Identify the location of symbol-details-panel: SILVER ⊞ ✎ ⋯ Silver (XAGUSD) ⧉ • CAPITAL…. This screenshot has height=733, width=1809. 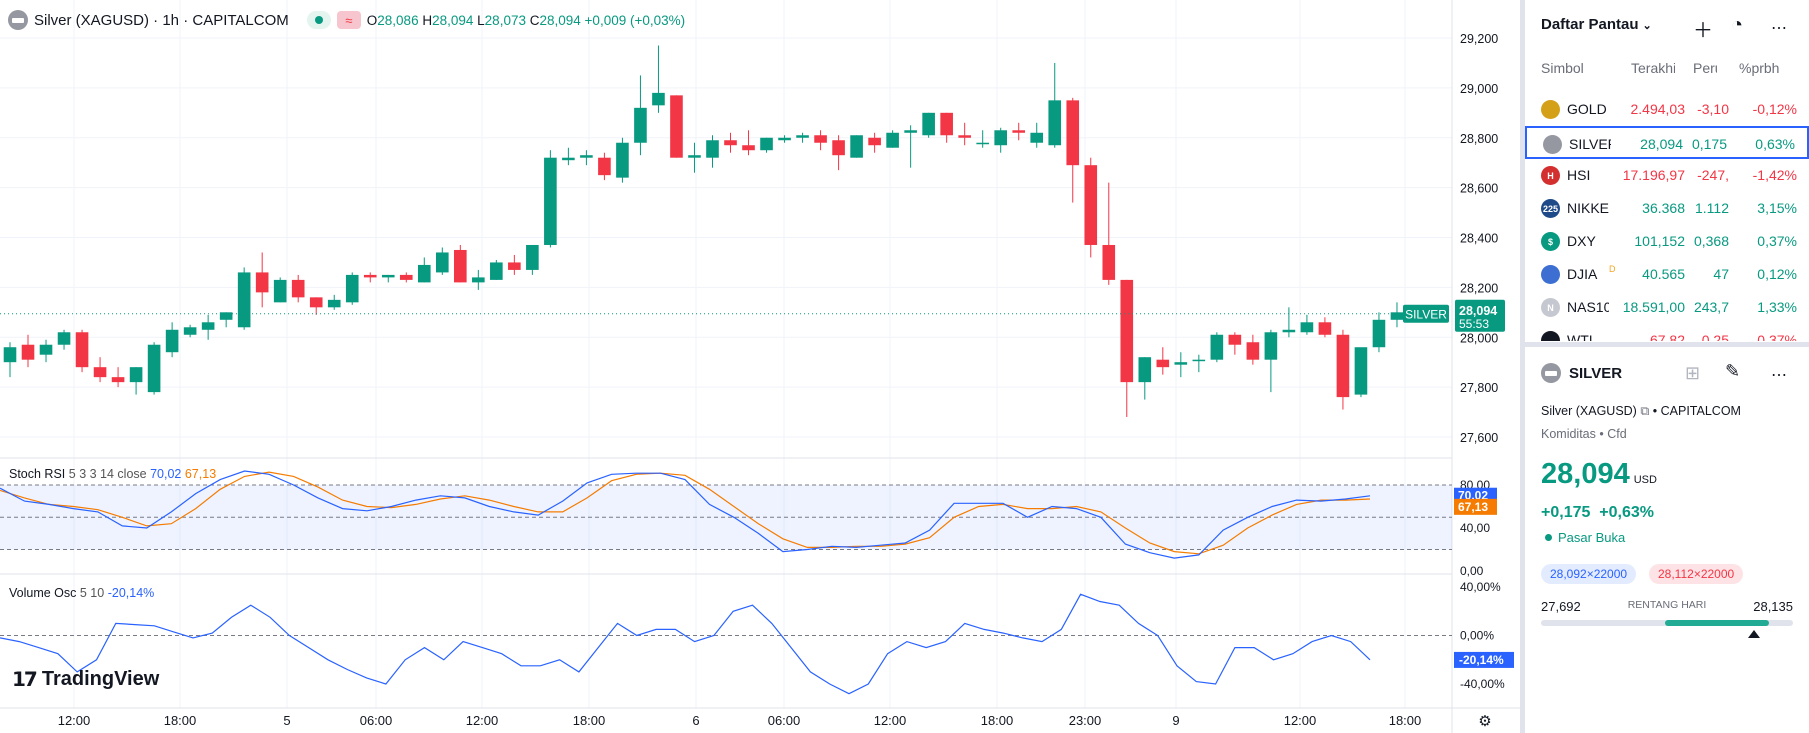
(1667, 540).